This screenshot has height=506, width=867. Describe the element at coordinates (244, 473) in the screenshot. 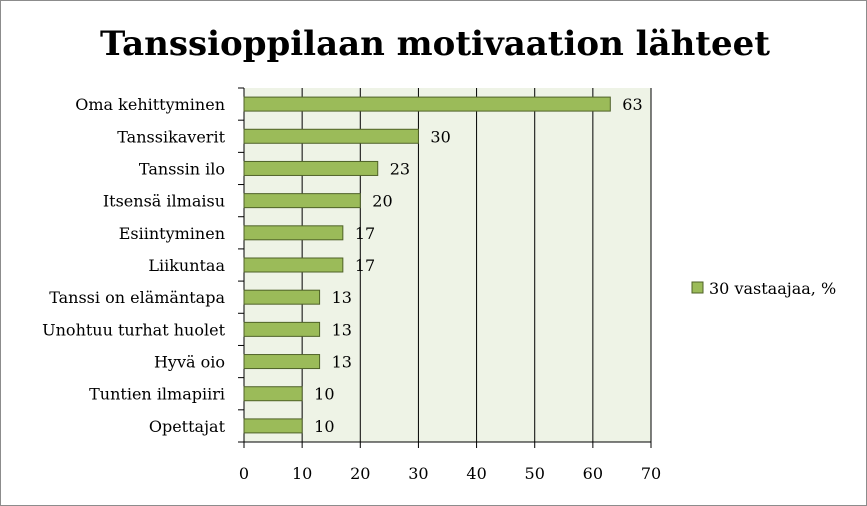

I see `x-tick-label: 0` at that location.